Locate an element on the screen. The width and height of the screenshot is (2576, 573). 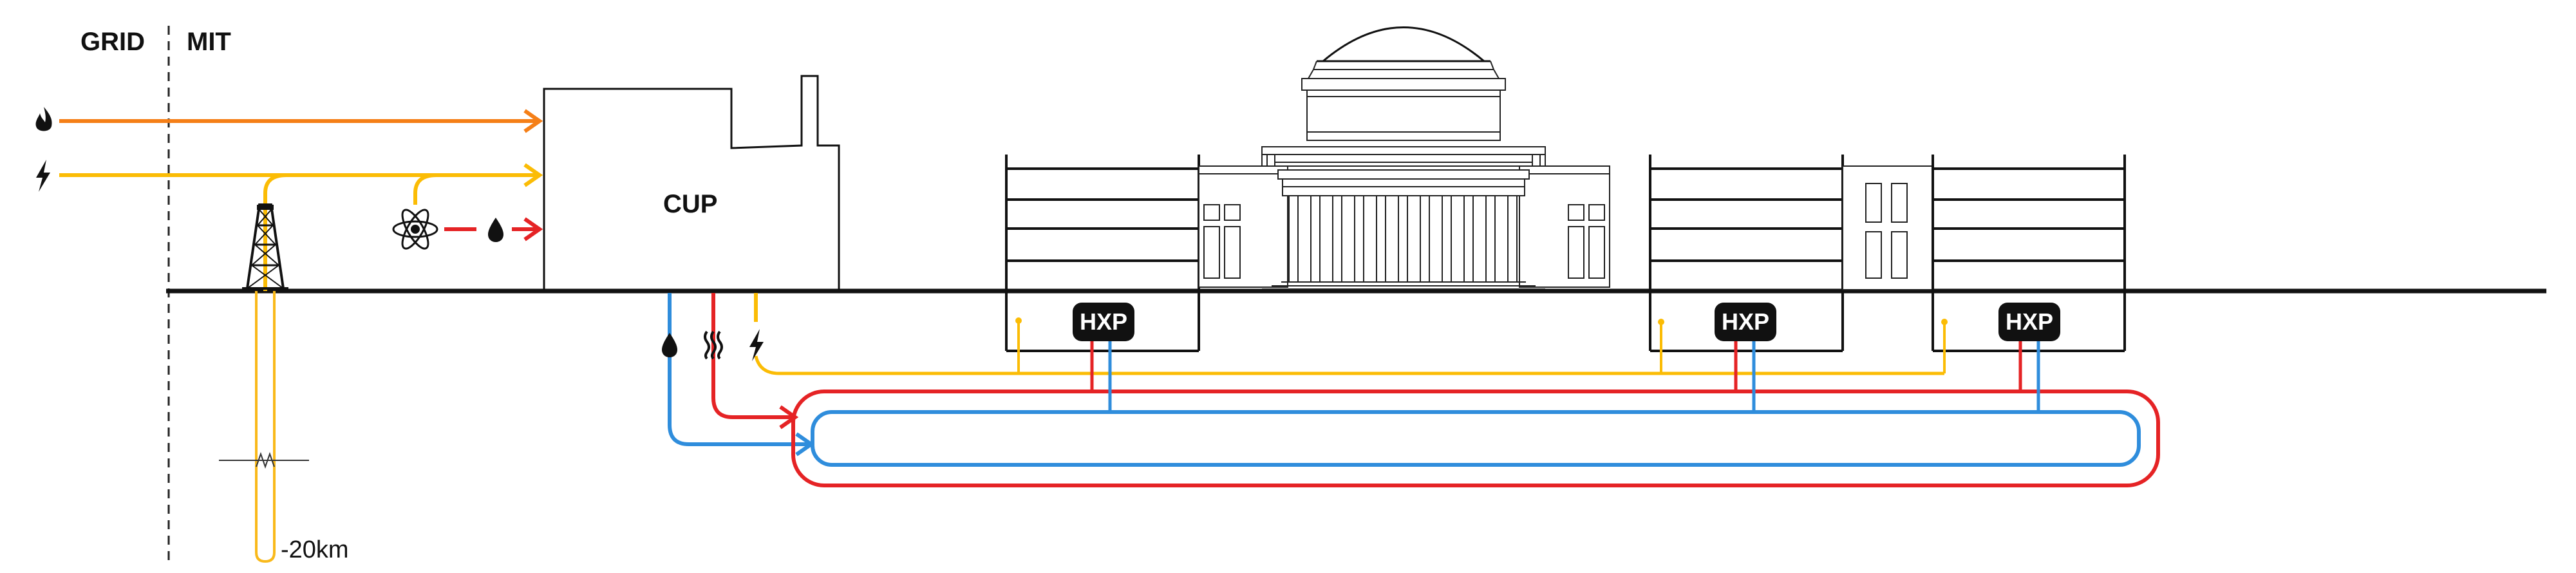
depth-break-zigzag is located at coordinates (265, 460).